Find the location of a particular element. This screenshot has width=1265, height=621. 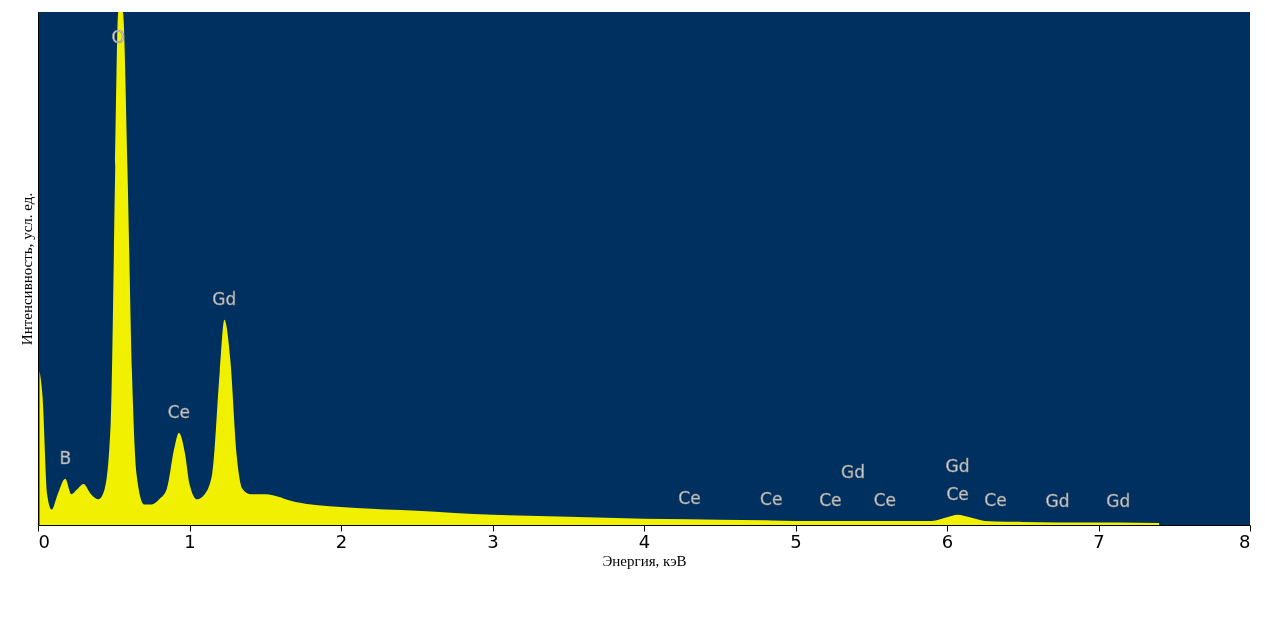

x-tick-label: 7 is located at coordinates (1099, 541).